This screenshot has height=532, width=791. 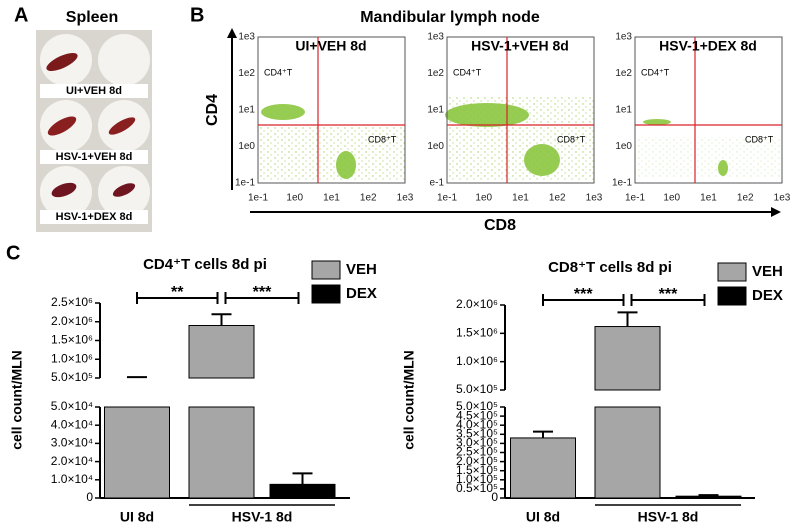 What do you see at coordinates (610, 267) in the screenshot?
I see `chart-title: CD8⁺T cells 8d pi` at bounding box center [610, 267].